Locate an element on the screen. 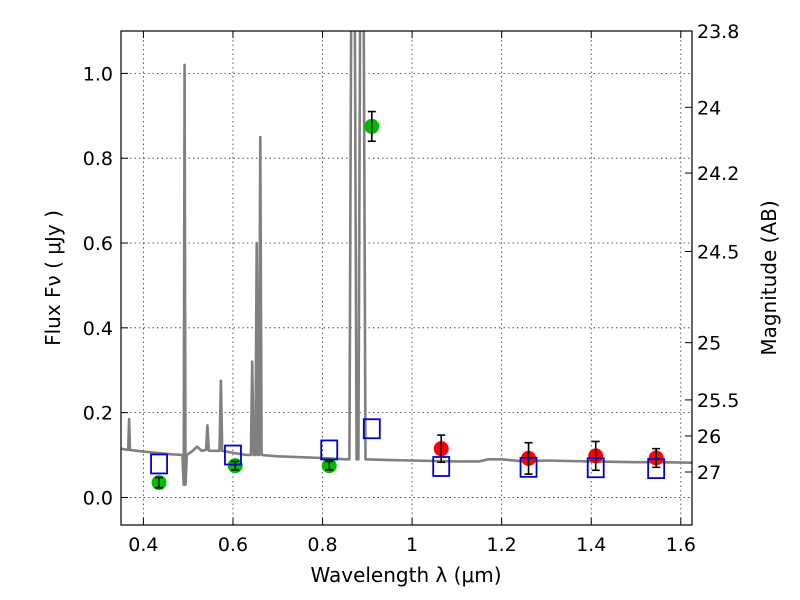 The image size is (800, 600). y2-tick-label: 24.2 is located at coordinates (718, 174).